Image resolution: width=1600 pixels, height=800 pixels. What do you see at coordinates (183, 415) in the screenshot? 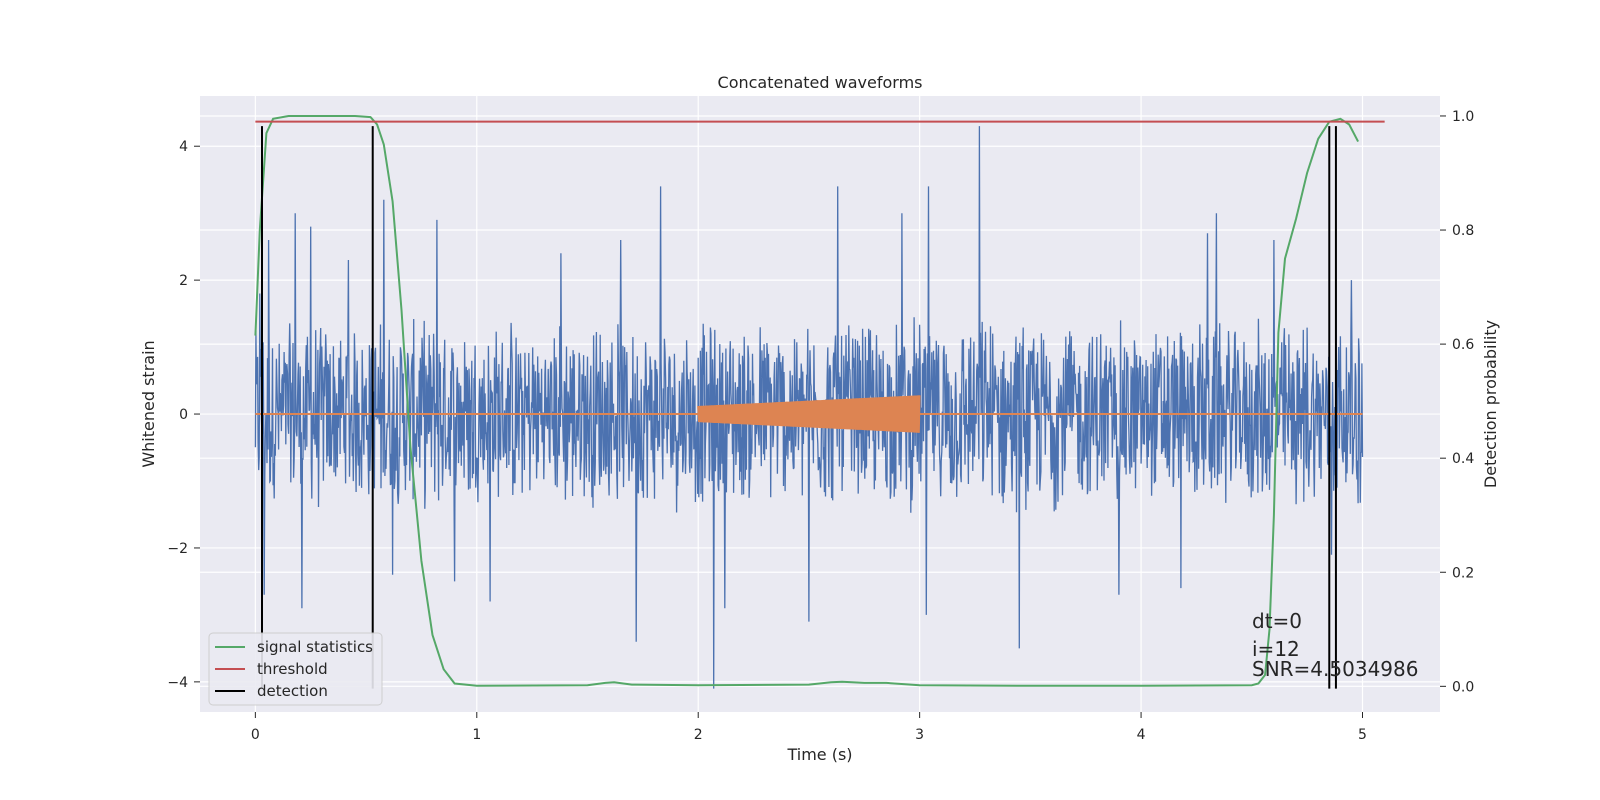
I see `y-tick-label: 0` at bounding box center [183, 415].